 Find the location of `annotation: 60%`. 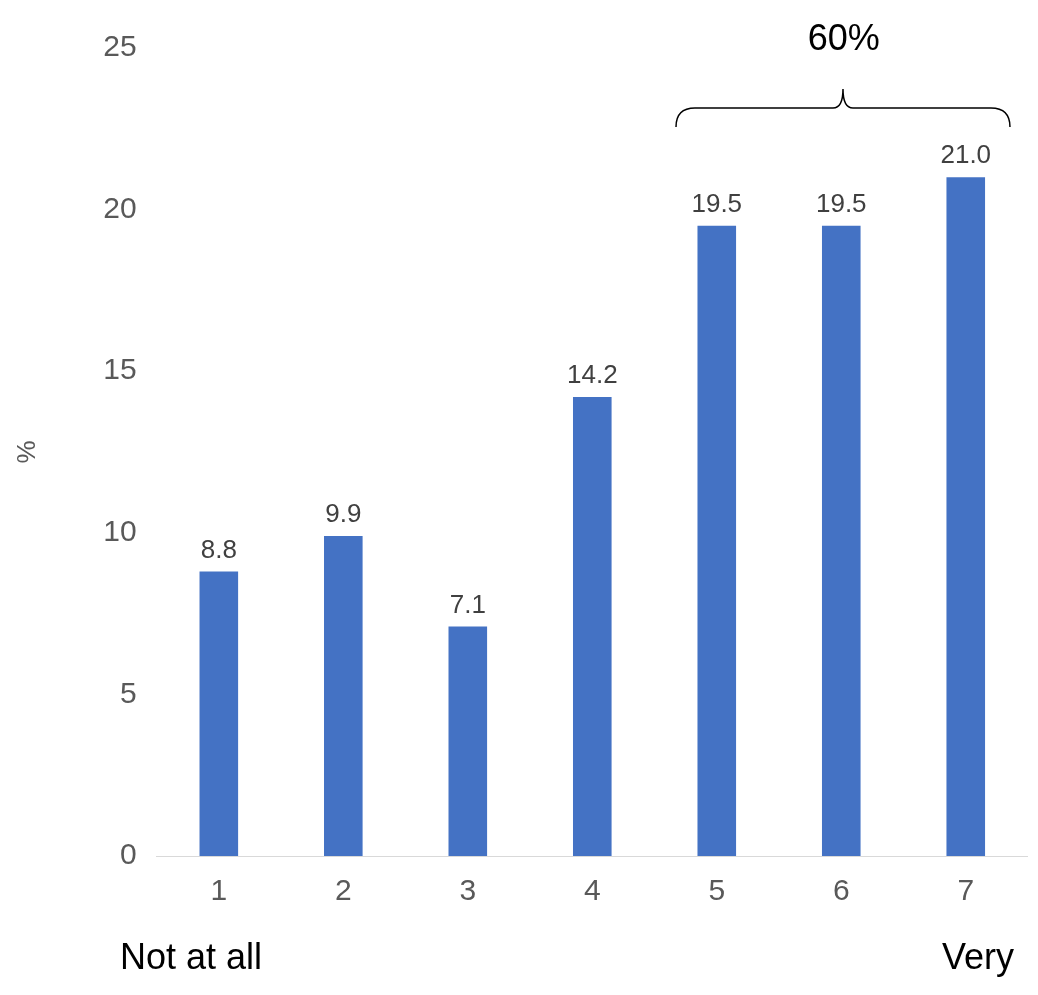

annotation: 60% is located at coordinates (843, 37).